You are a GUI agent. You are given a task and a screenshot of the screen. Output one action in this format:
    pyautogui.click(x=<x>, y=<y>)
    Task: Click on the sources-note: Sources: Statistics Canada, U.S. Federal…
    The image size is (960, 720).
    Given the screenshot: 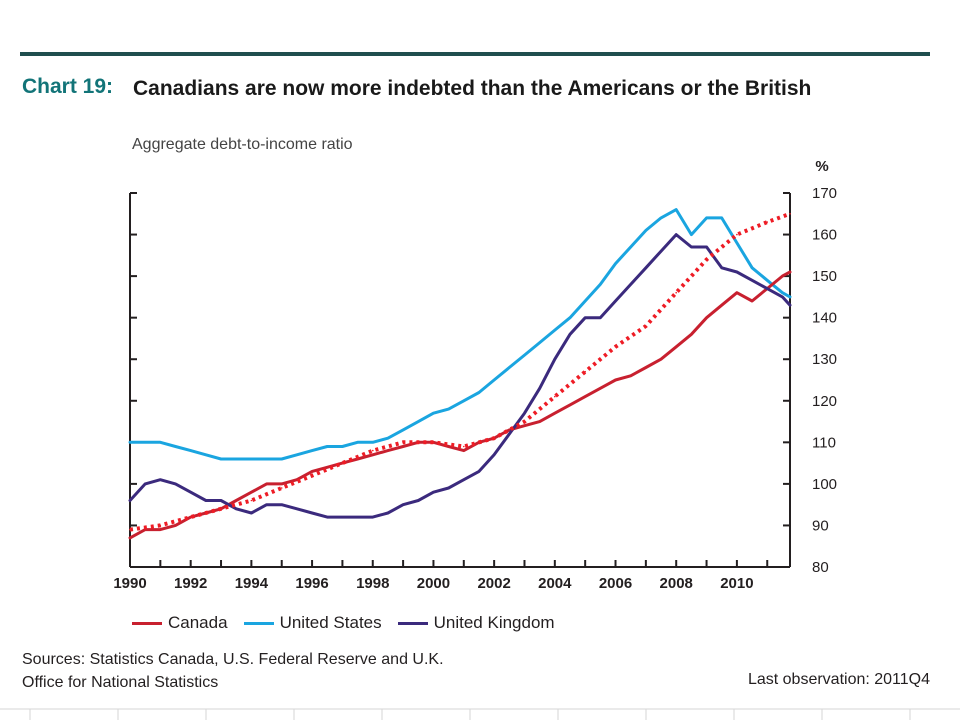 What is the action you would take?
    pyautogui.click(x=233, y=671)
    